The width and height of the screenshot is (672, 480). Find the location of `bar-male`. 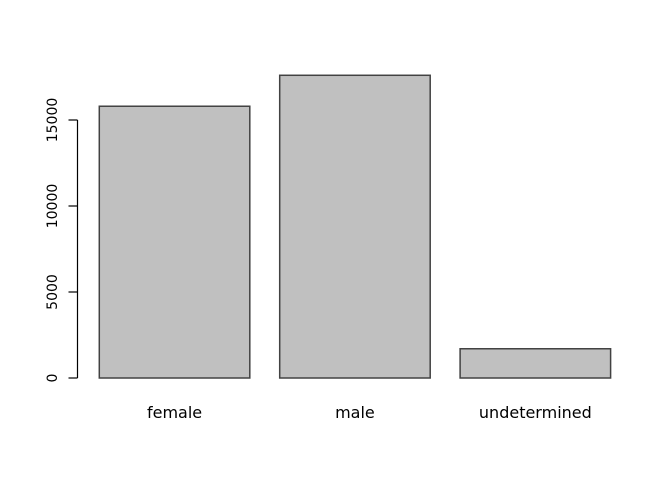

bar-male is located at coordinates (354, 226).